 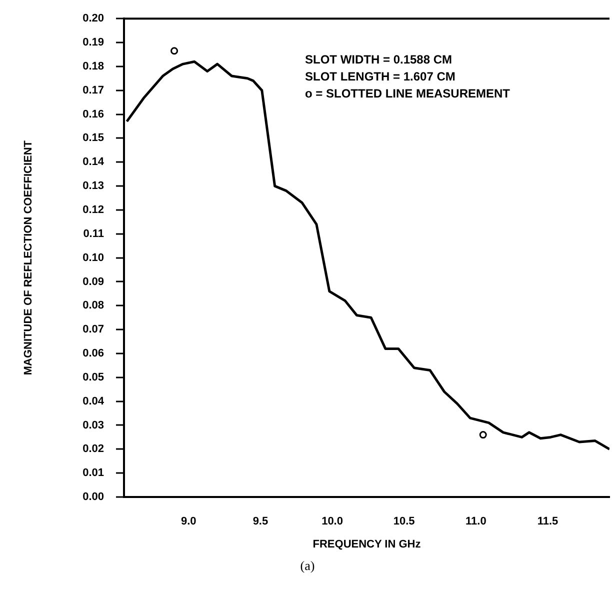 I want to click on y-tick-label: 0.07, so click(x=93, y=330).